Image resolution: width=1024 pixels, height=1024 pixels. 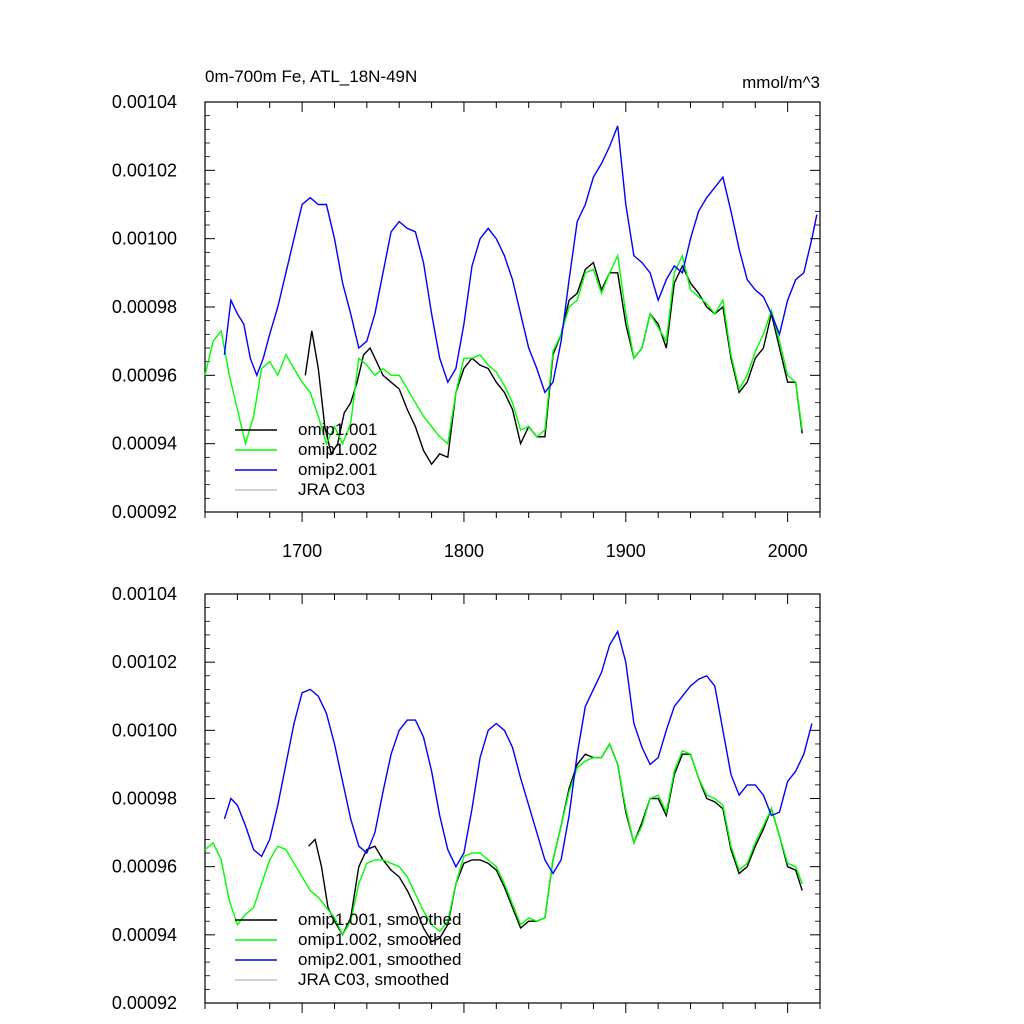 I want to click on units-label: mmol/m^3, so click(x=781, y=82).